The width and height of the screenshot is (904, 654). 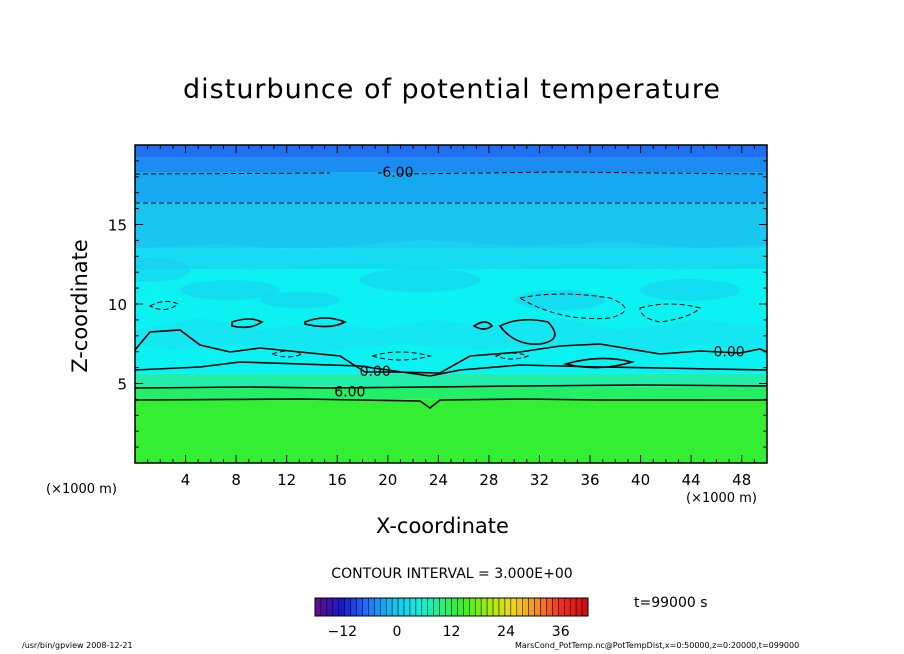 What do you see at coordinates (721, 498) in the screenshot?
I see `x-unit-right: (×1000 m)` at bounding box center [721, 498].